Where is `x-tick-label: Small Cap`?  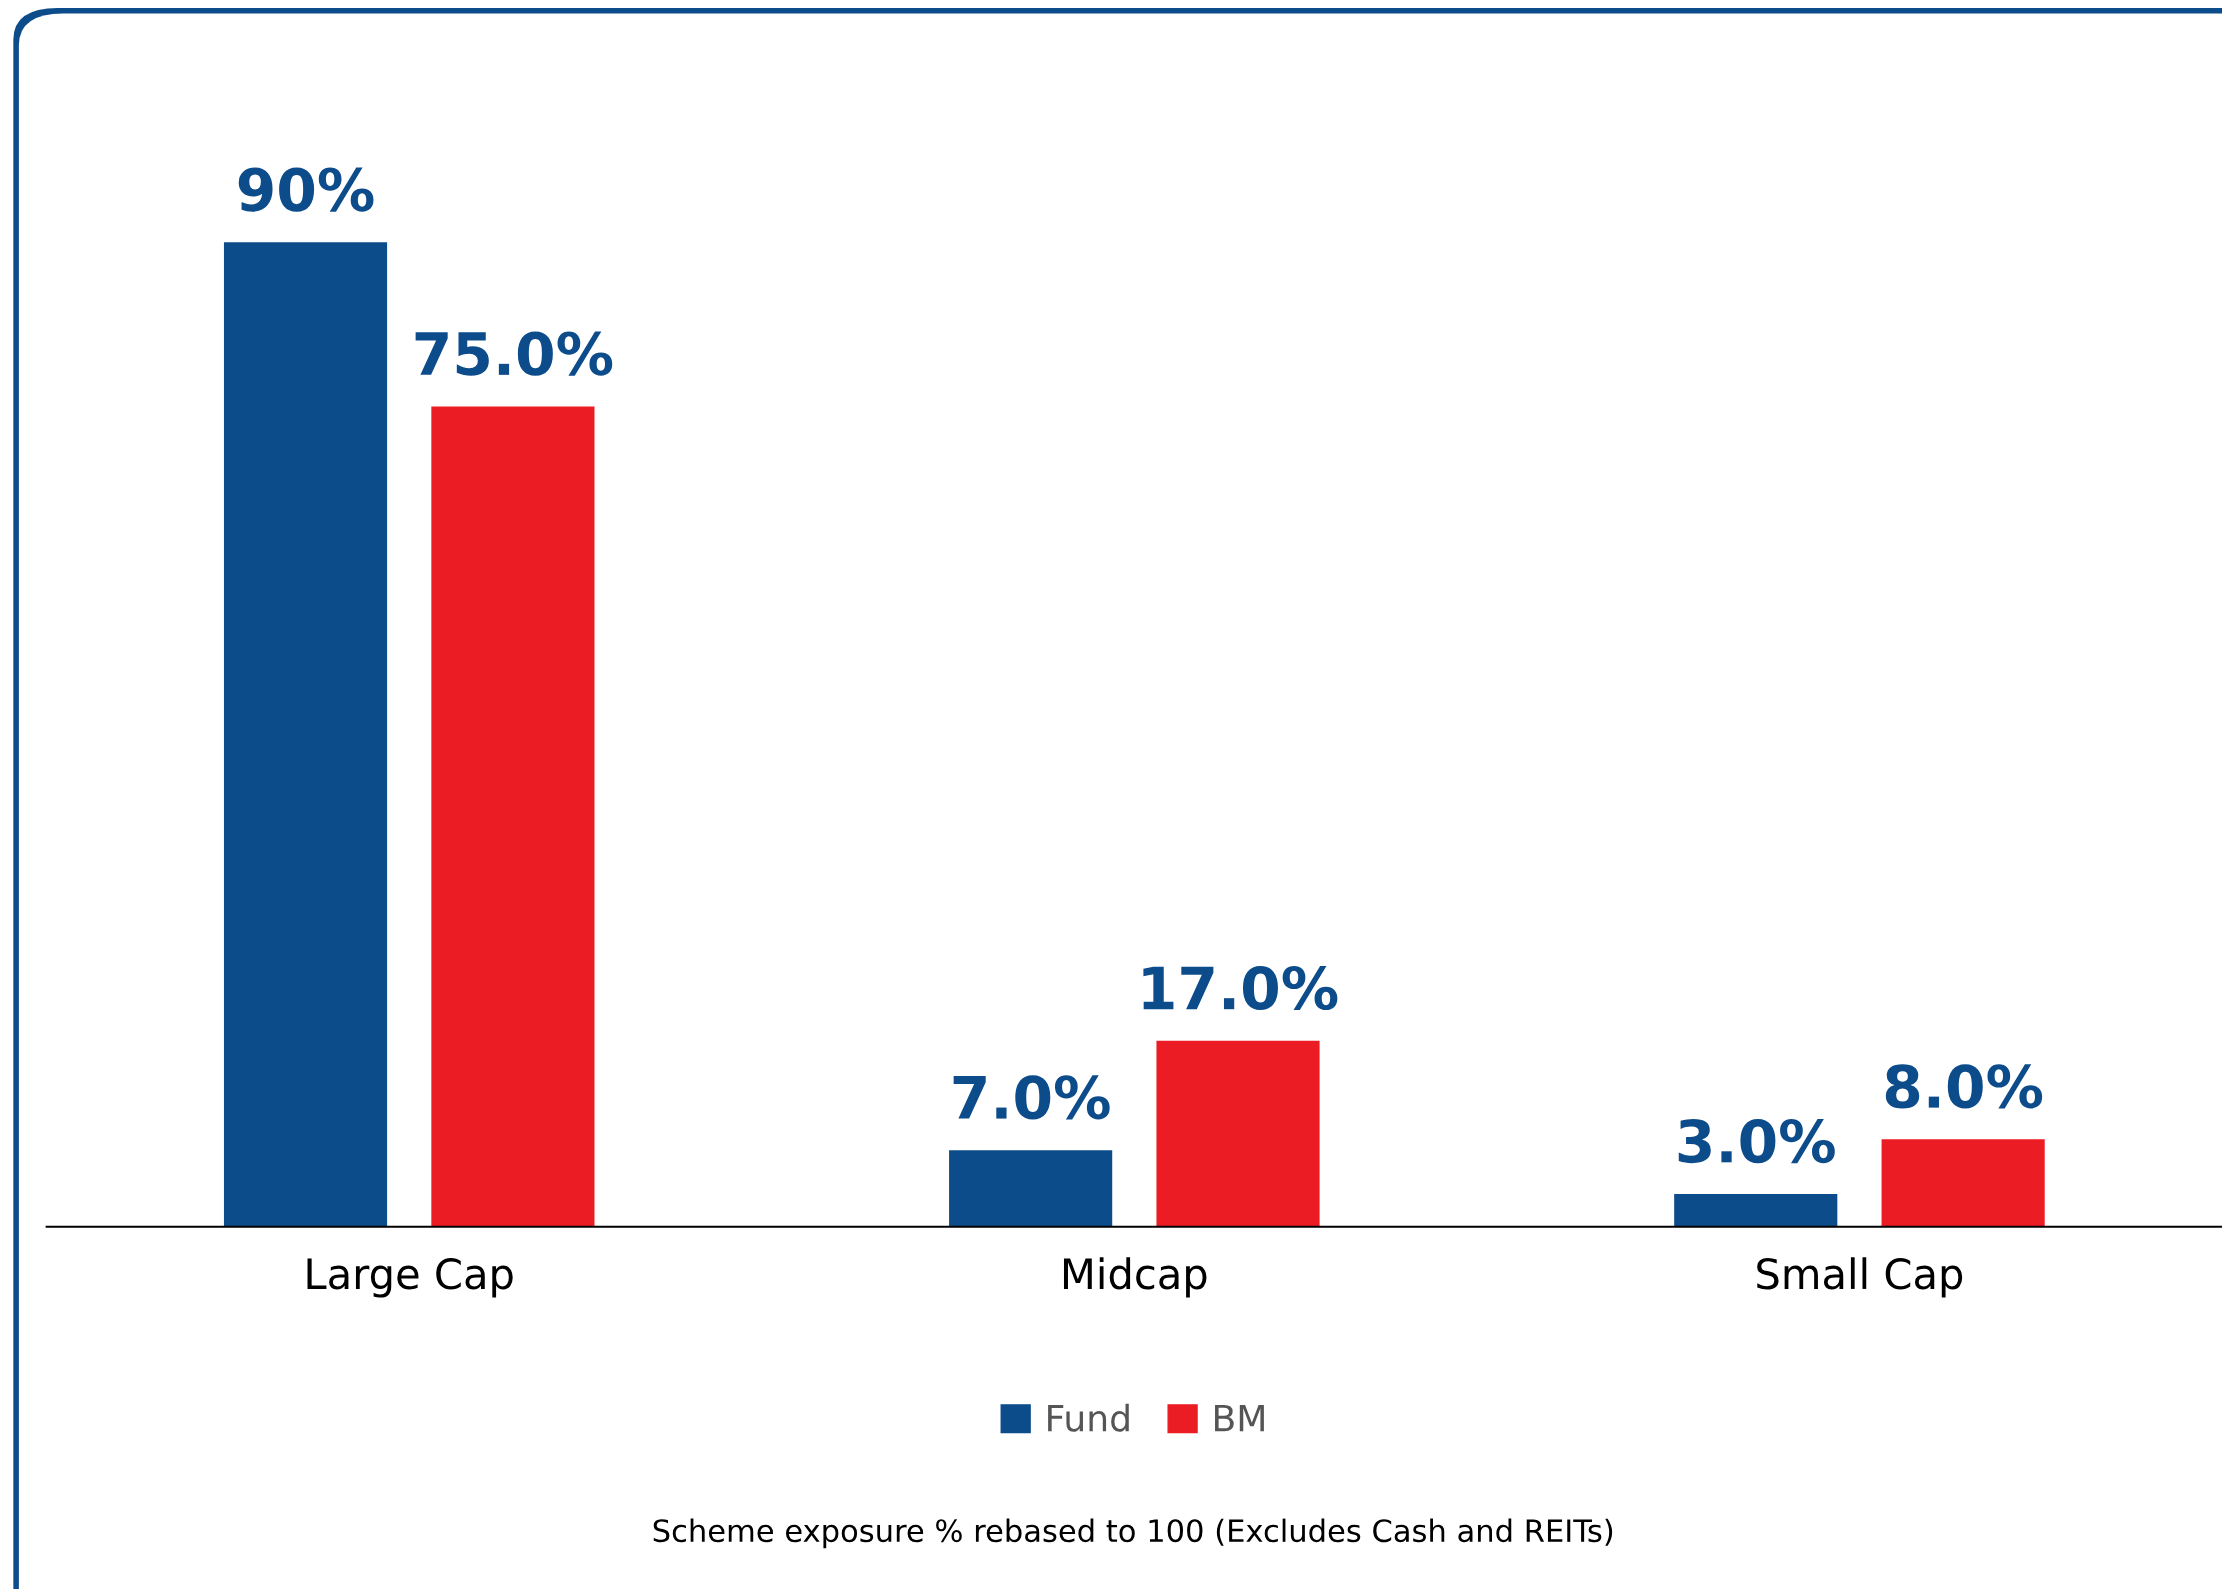 x-tick-label: Small Cap is located at coordinates (1860, 1277).